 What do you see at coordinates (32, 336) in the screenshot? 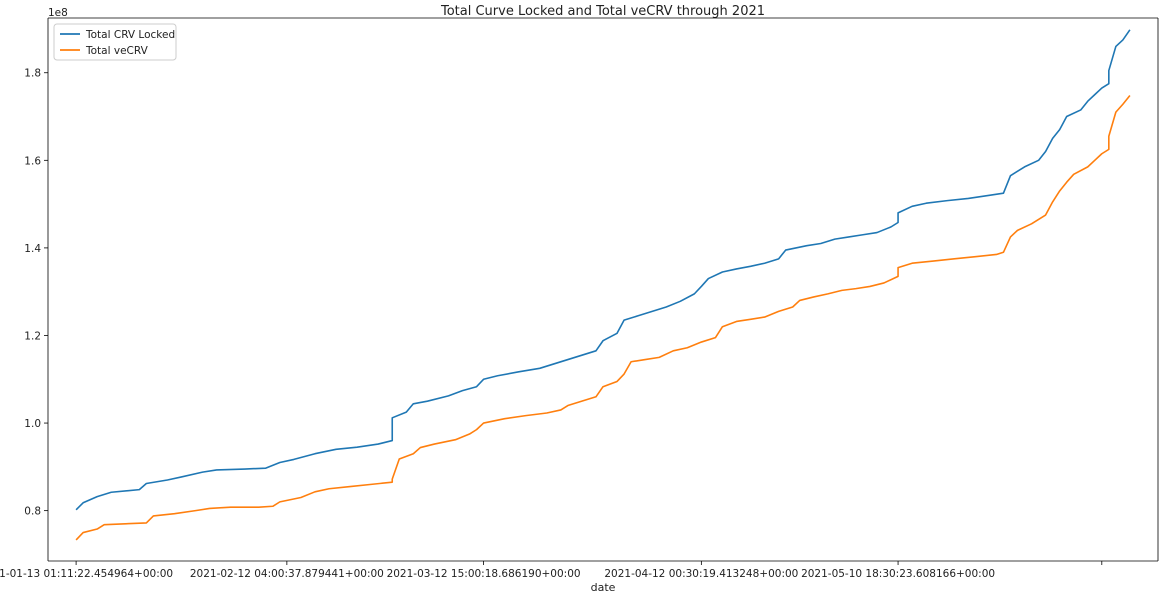
I see `y-tick-label: 1.2` at bounding box center [32, 336].